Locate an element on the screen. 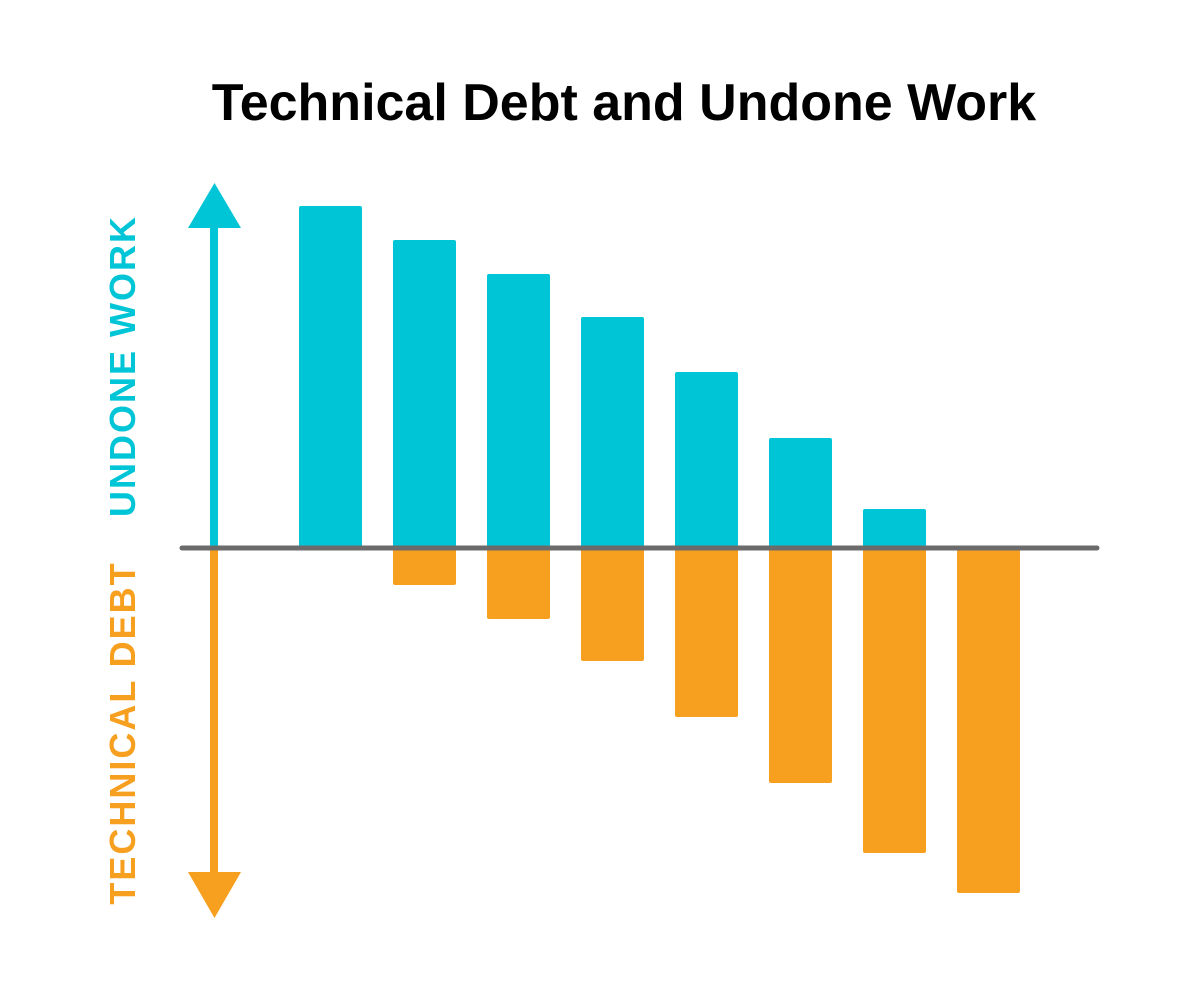  up-arrow-head is located at coordinates (214, 205).